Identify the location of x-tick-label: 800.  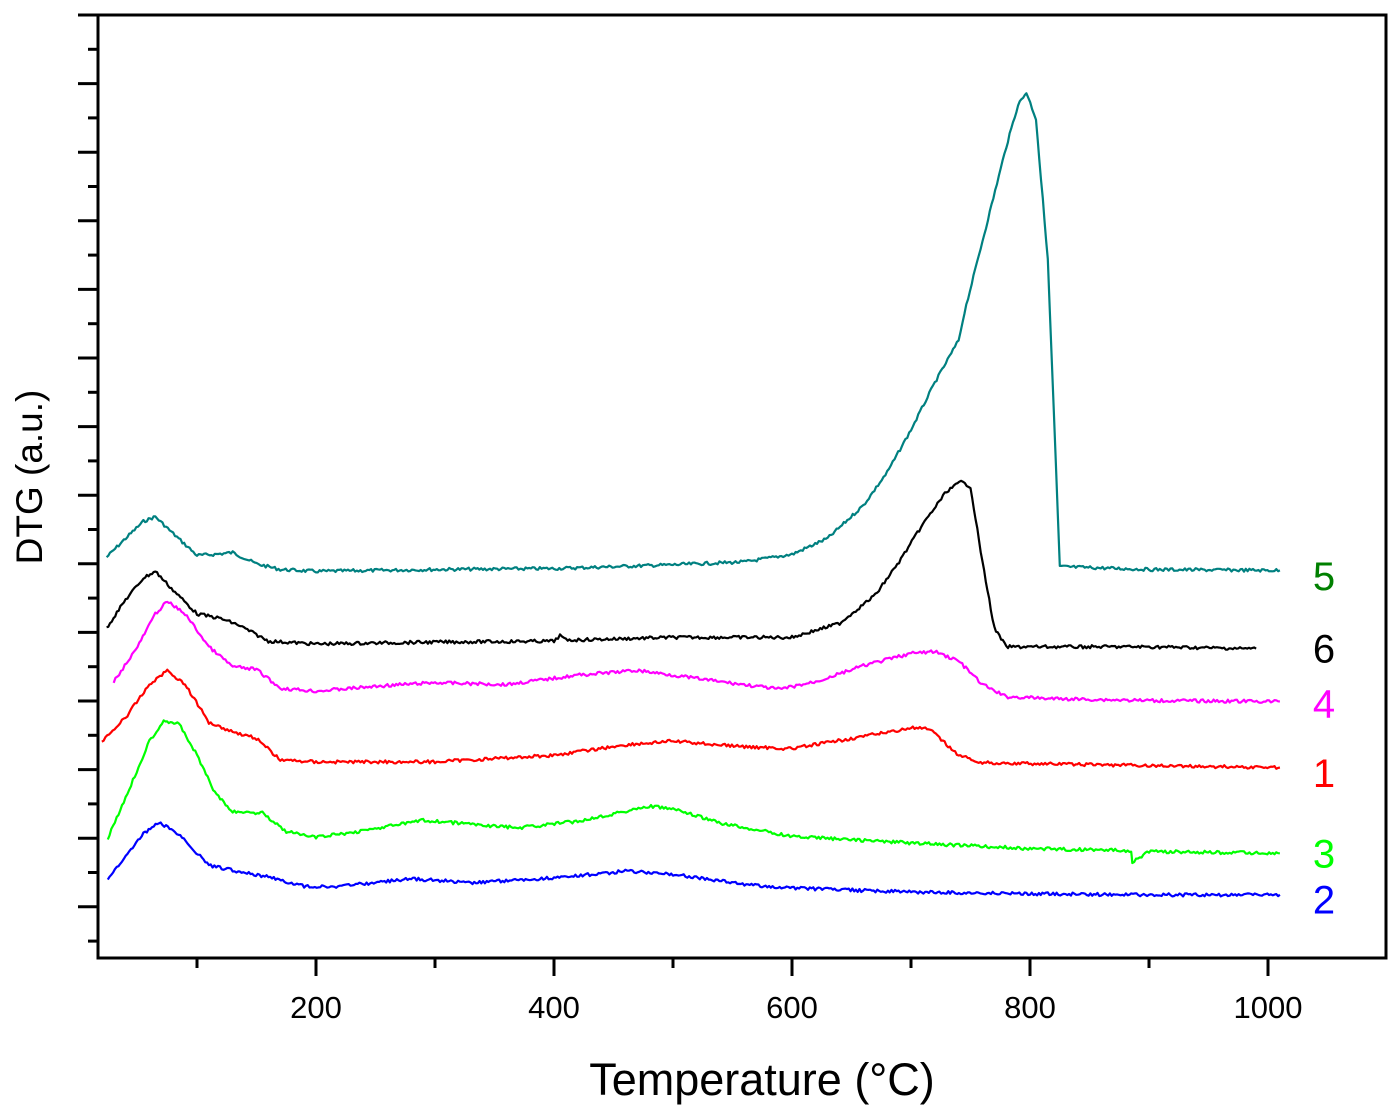
(1030, 1007).